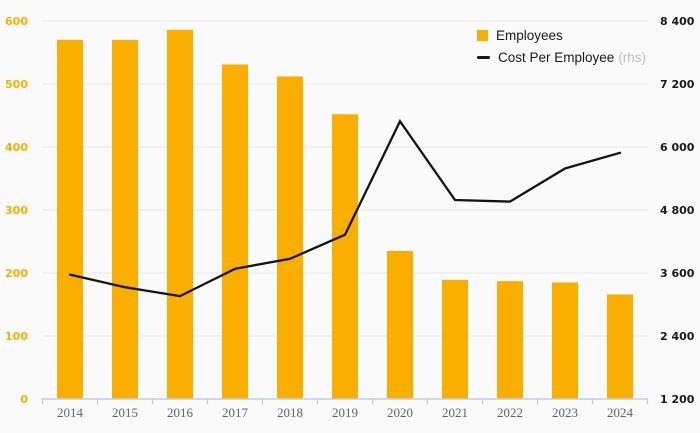 This screenshot has height=433, width=700. Describe the element at coordinates (632, 57) in the screenshot. I see `legend-label-rhs-suffix: (rhs)` at that location.